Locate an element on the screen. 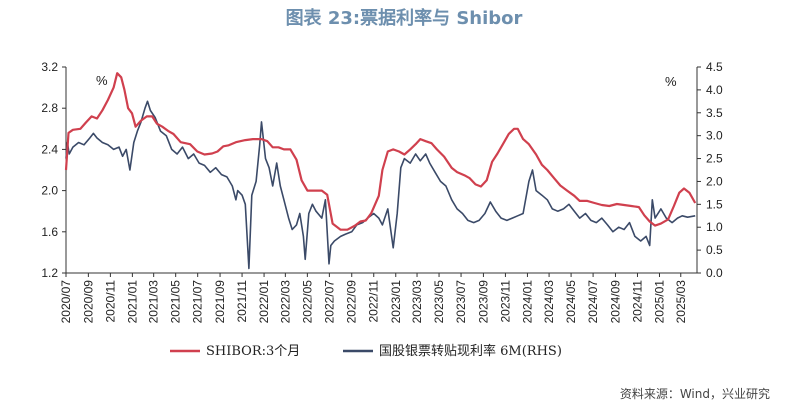 The width and height of the screenshot is (808, 411). right-tick-label: 0.5 is located at coordinates (714, 250).